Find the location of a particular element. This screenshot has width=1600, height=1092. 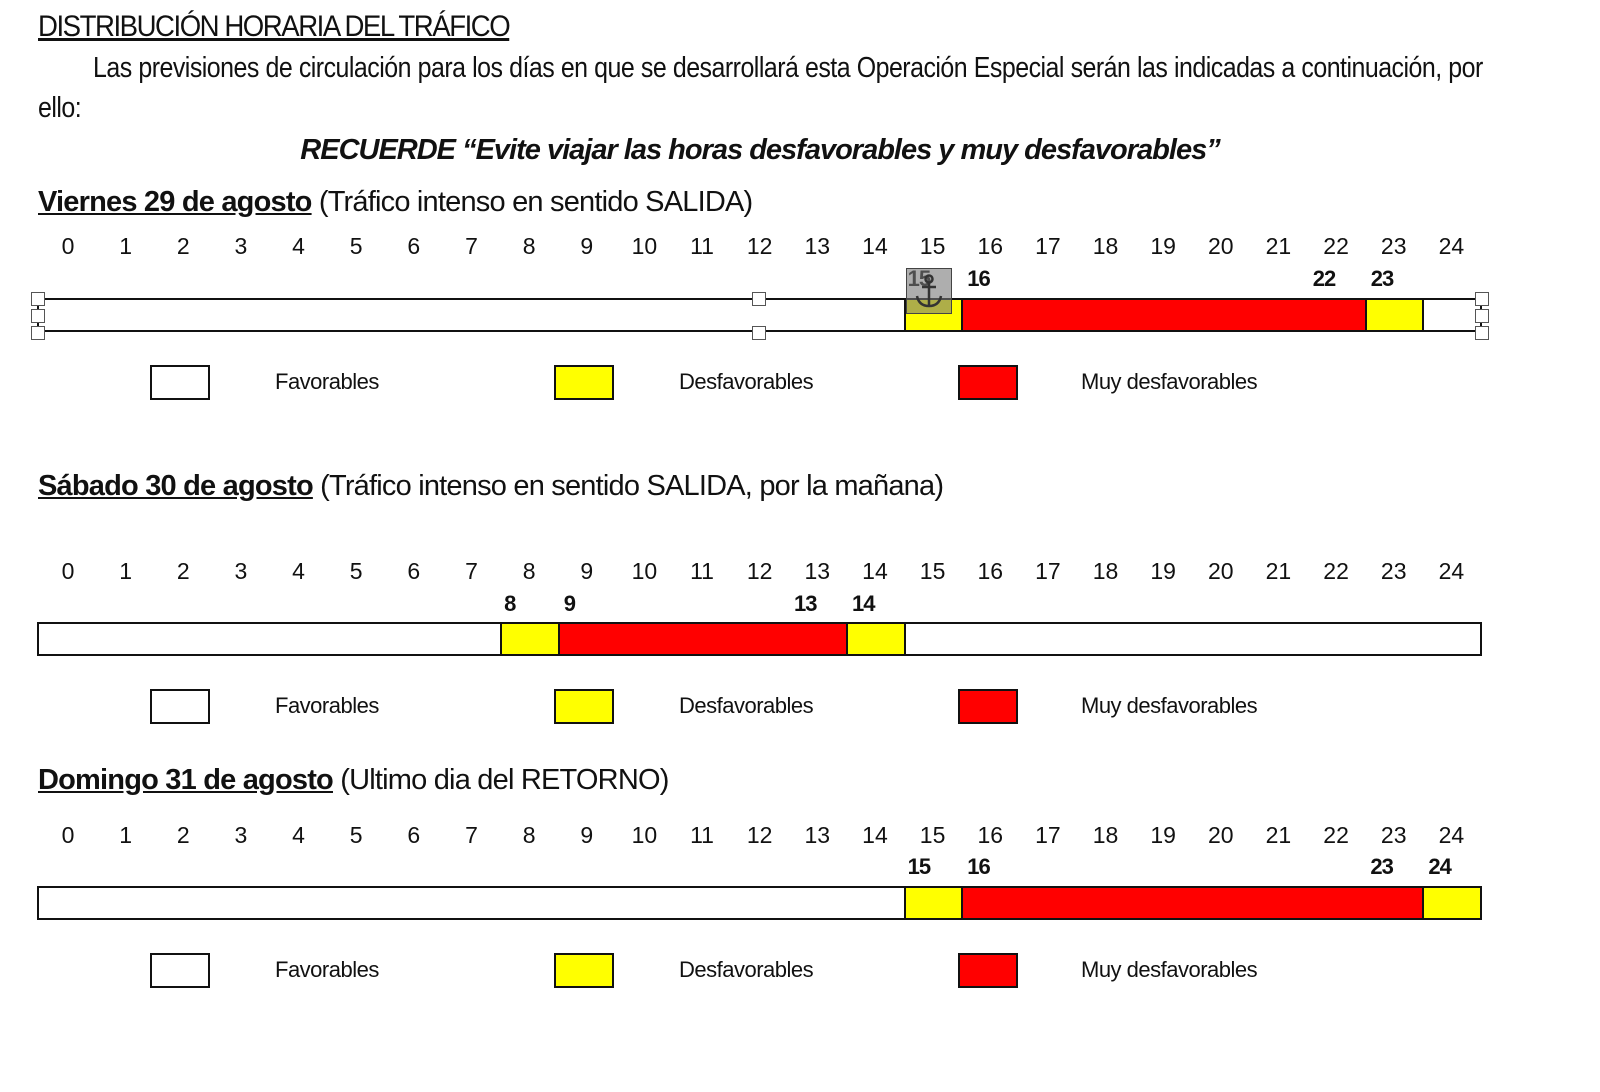

timeline-bar is located at coordinates (759, 903).